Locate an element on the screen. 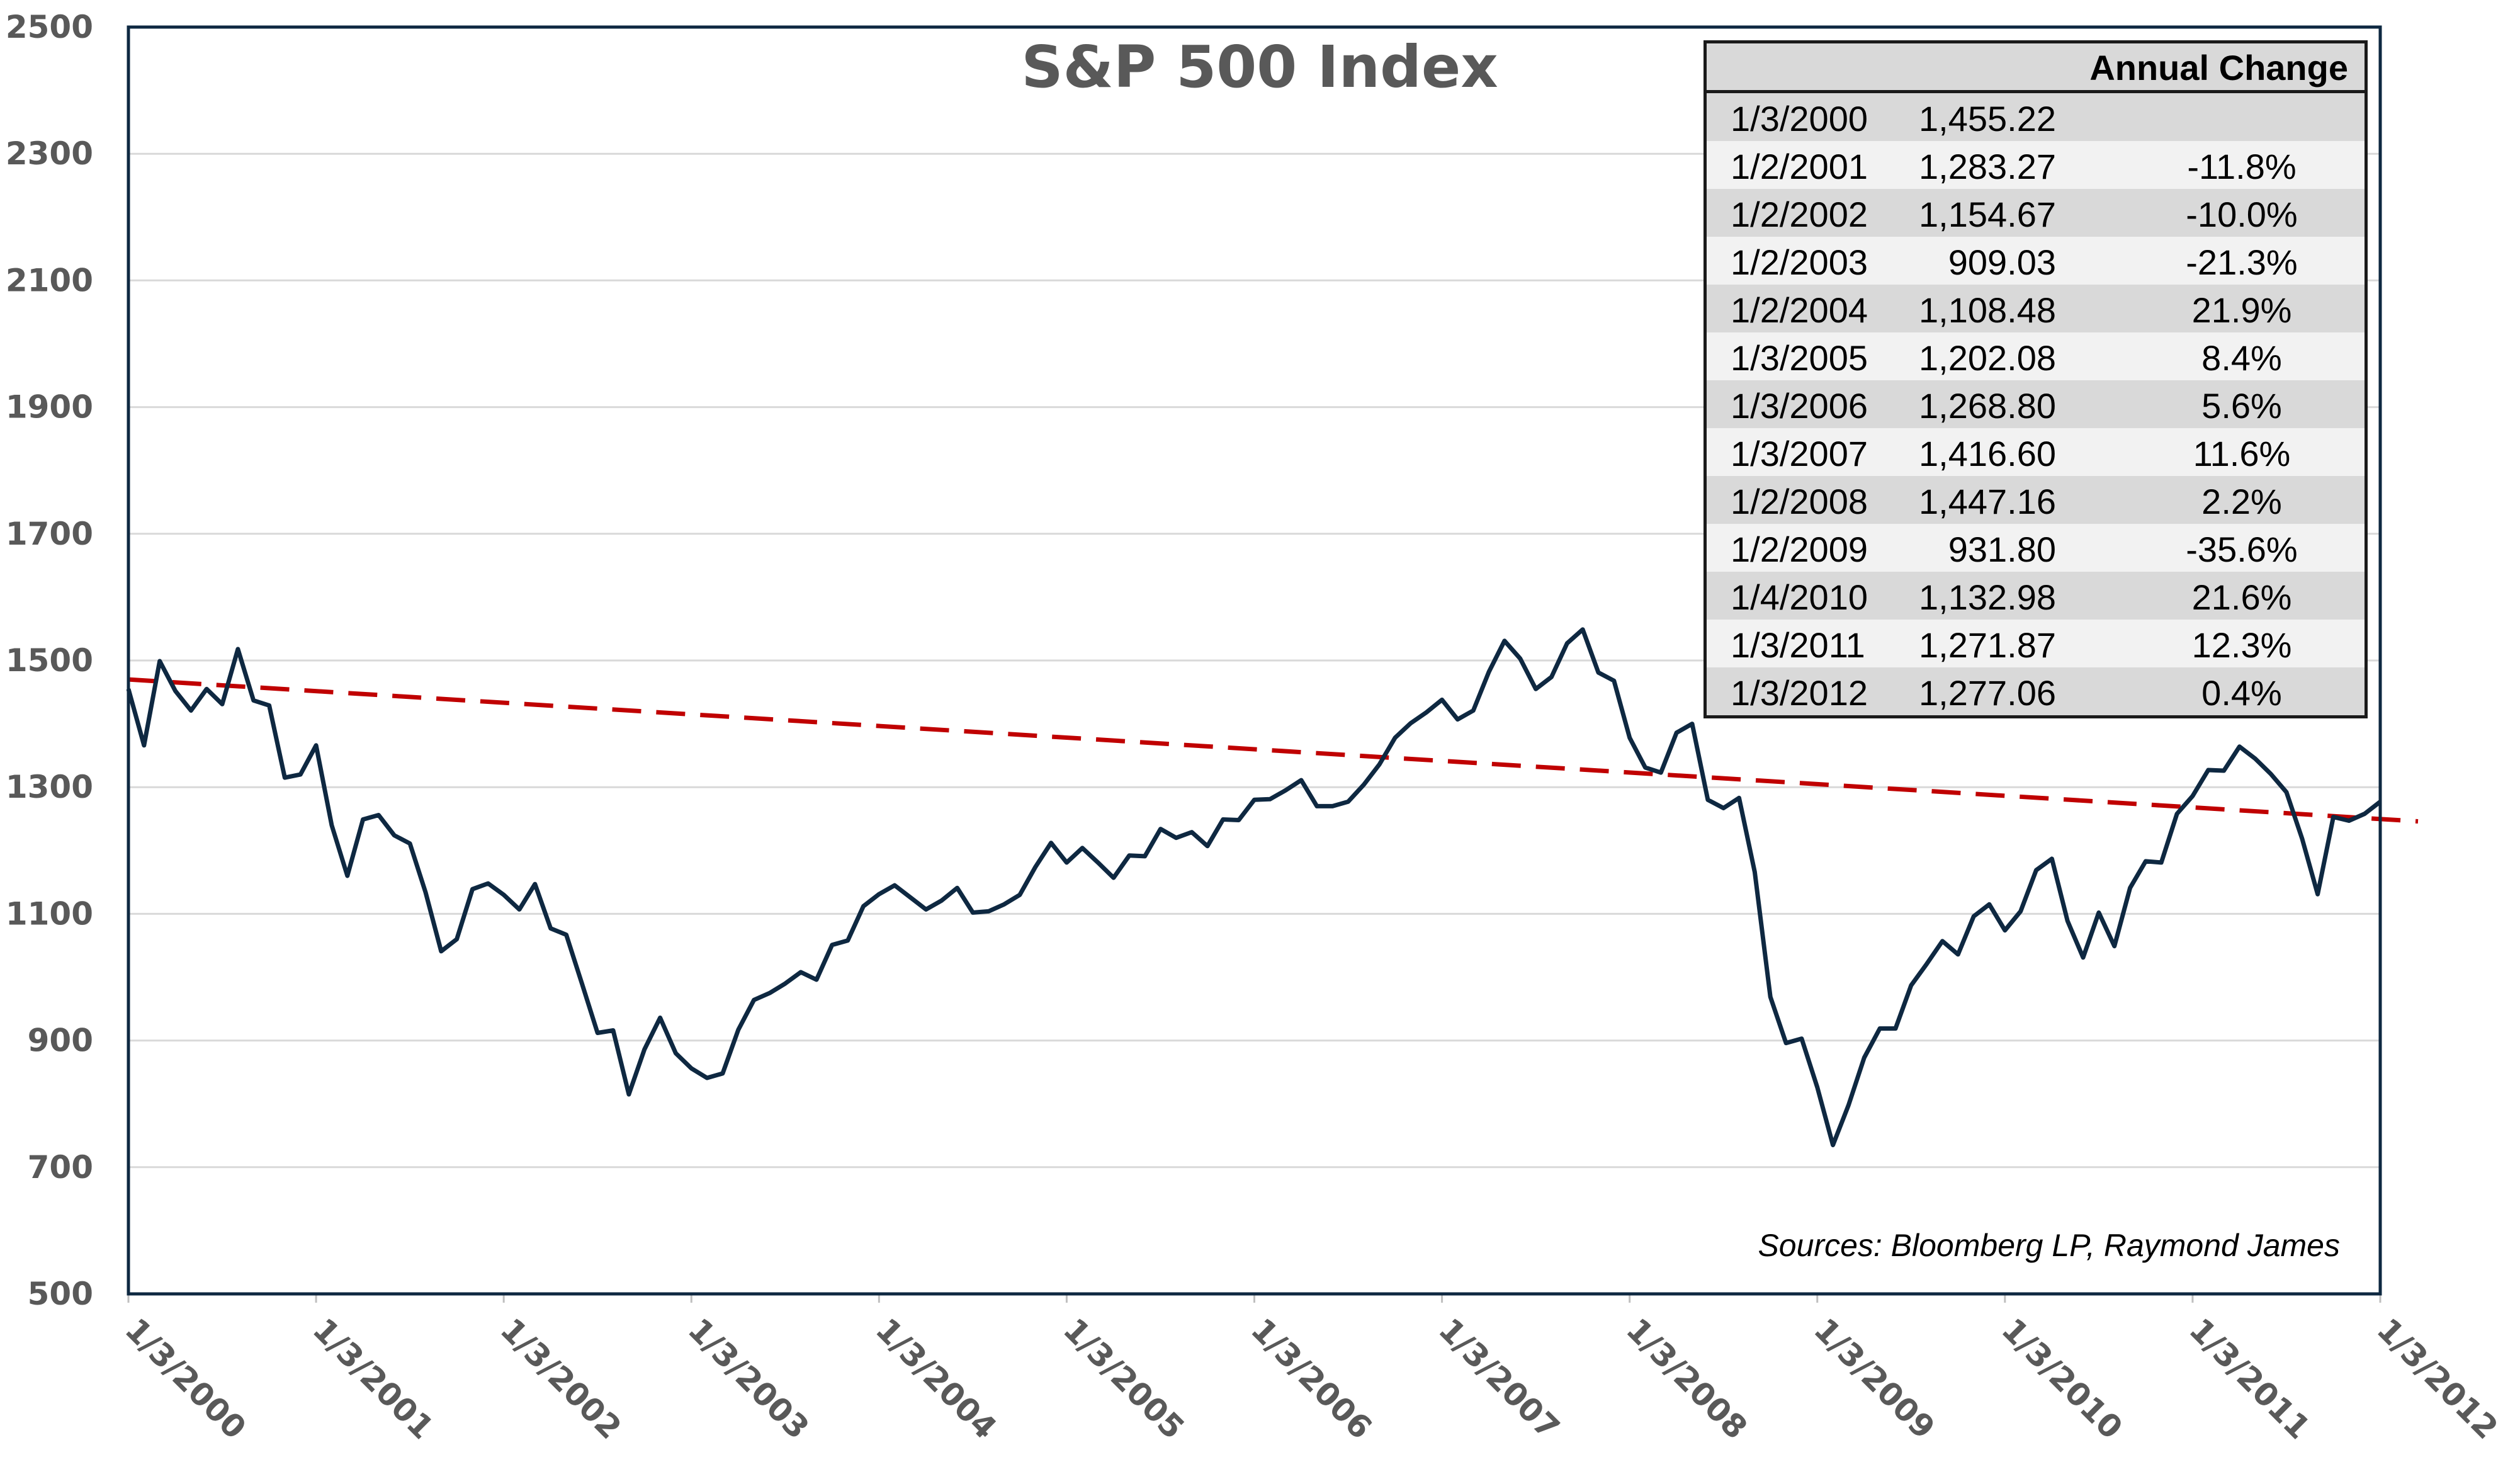  row-date: 1/4/2010 is located at coordinates (1799, 597).